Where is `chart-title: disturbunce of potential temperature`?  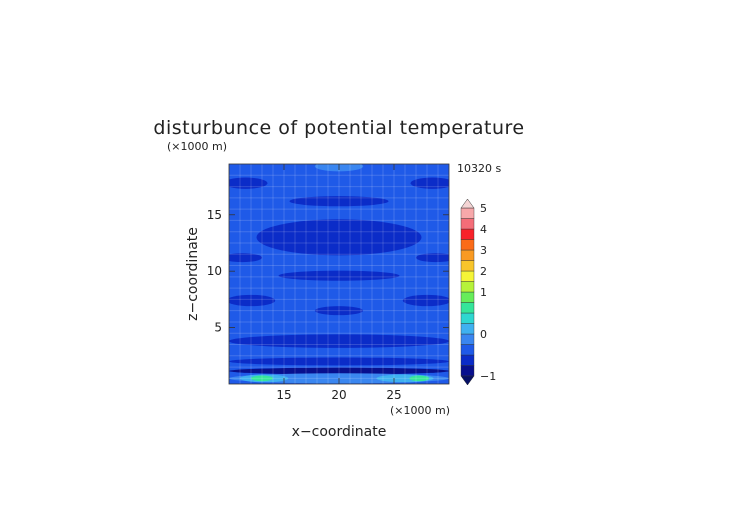
chart-title: disturbunce of potential temperature is located at coordinates (338, 128).